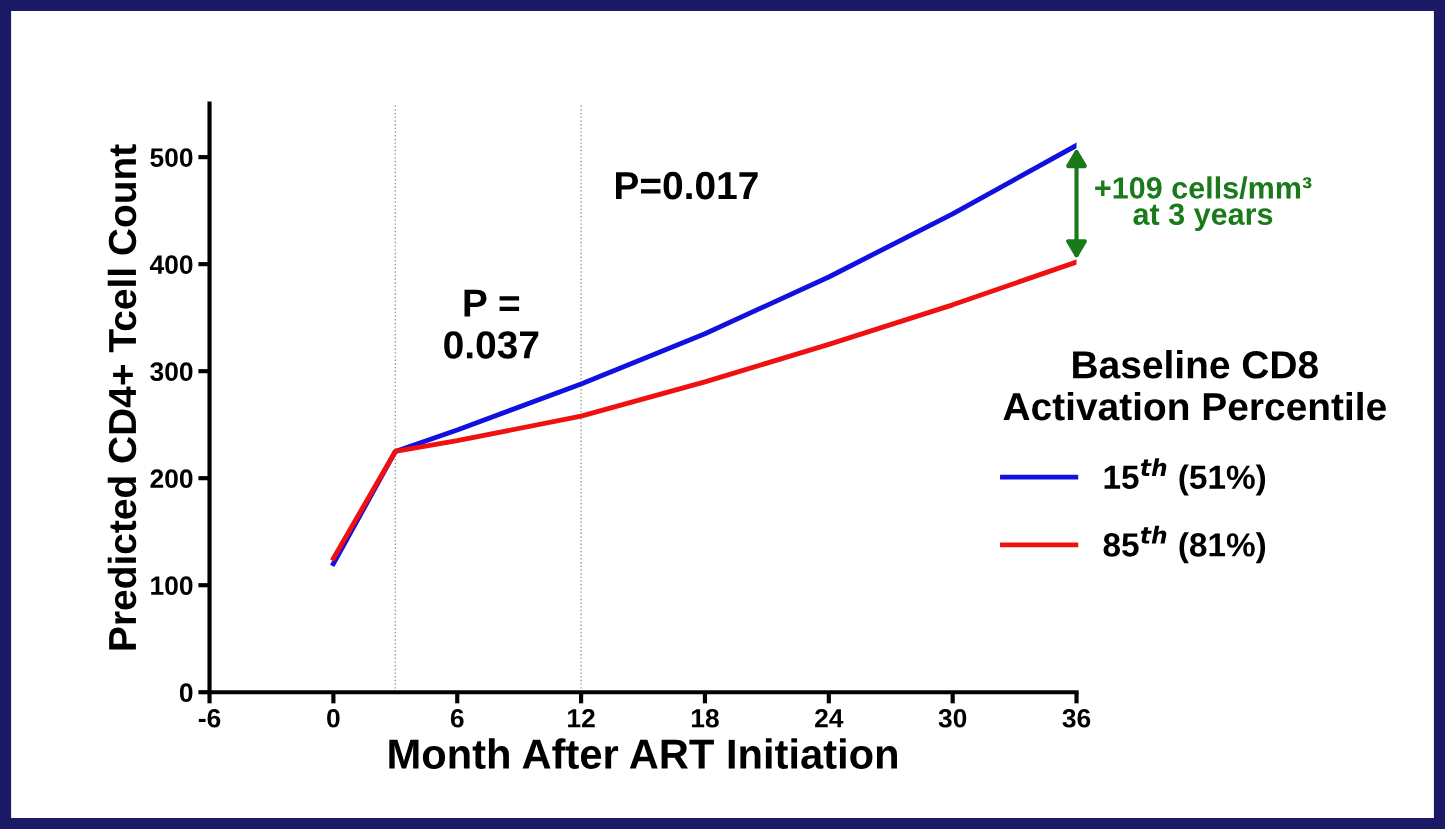 The image size is (1445, 829). I want to click on text: +109 cells/mm³ at 3 years, so click(1203, 204).